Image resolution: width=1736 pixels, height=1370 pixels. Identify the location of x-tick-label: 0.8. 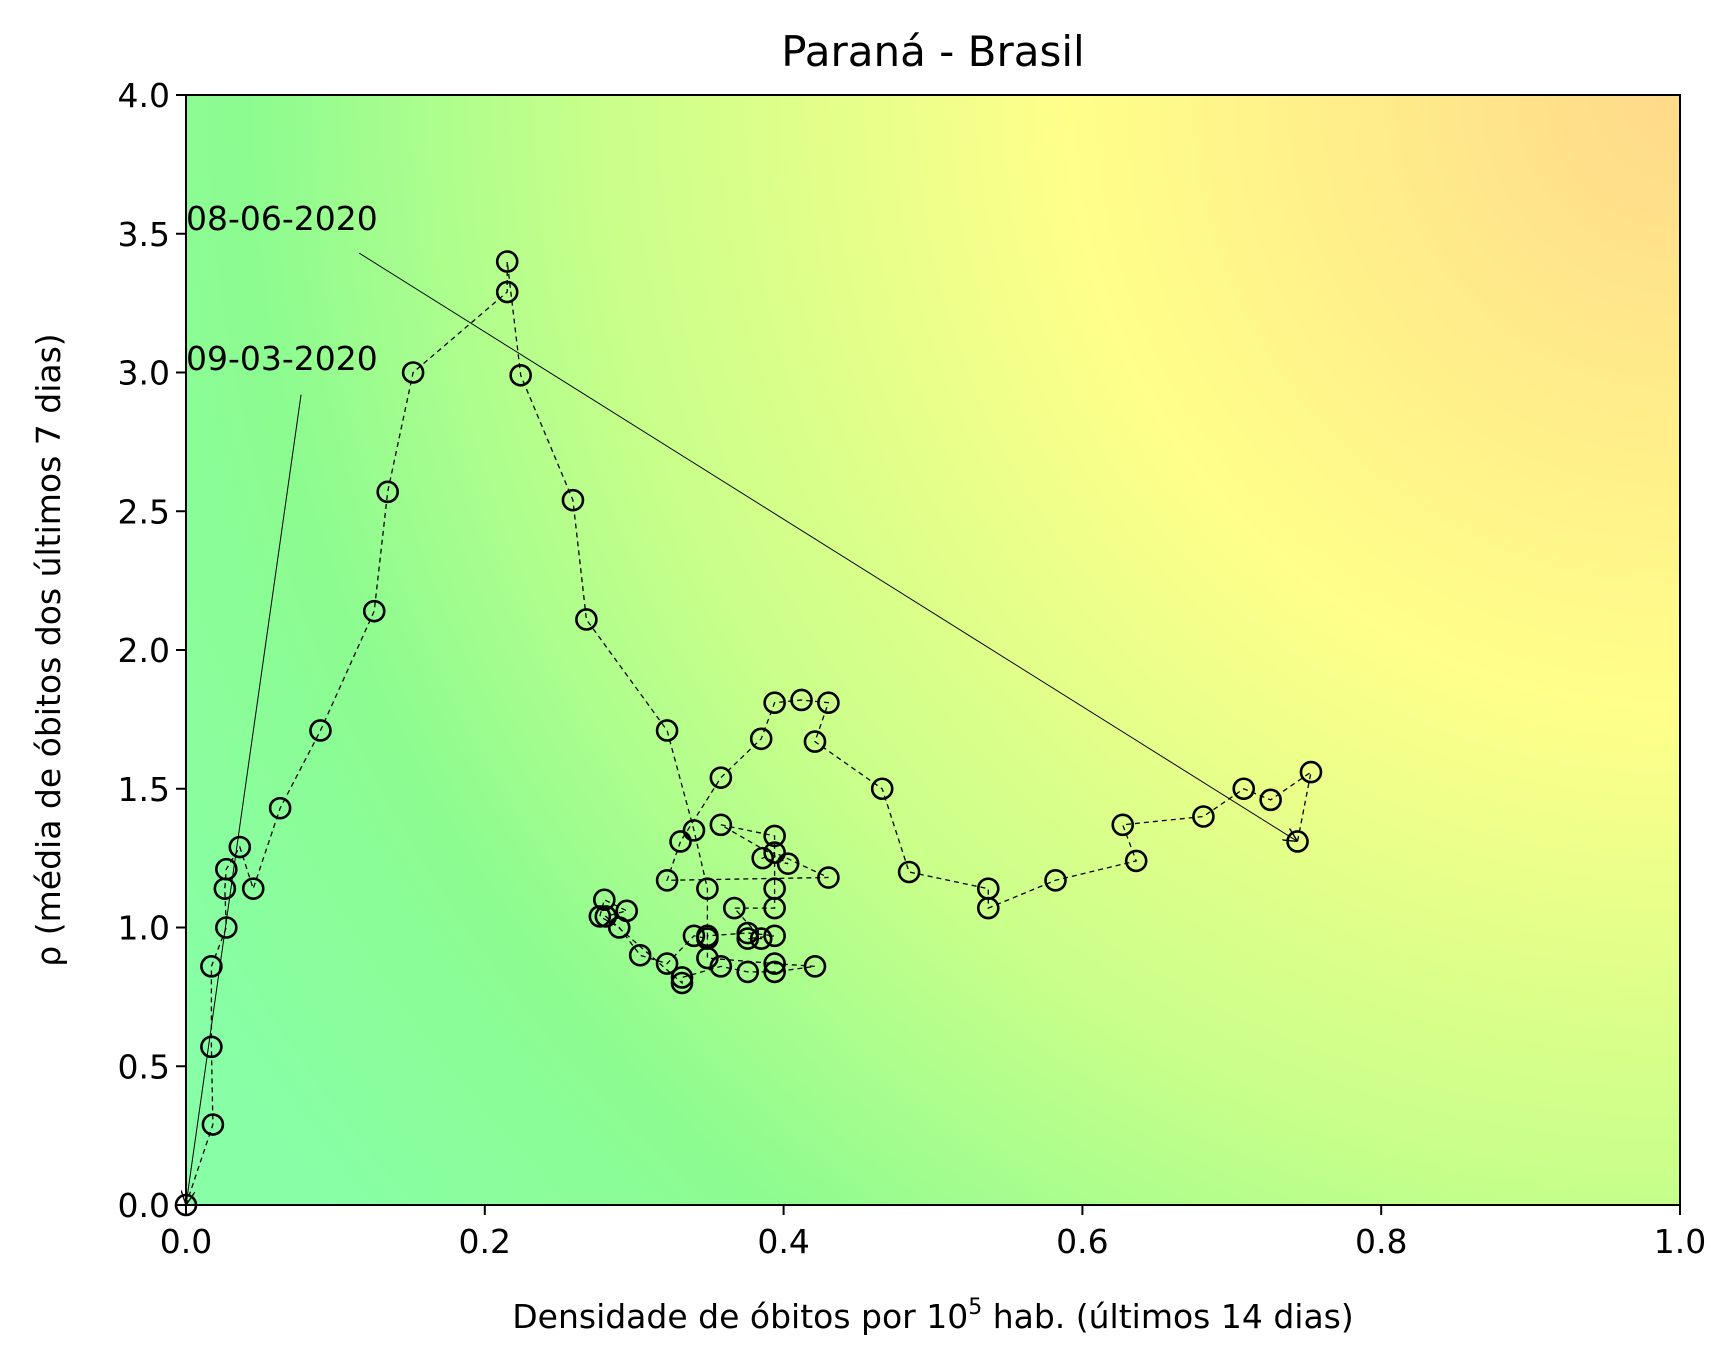
(1381, 1241).